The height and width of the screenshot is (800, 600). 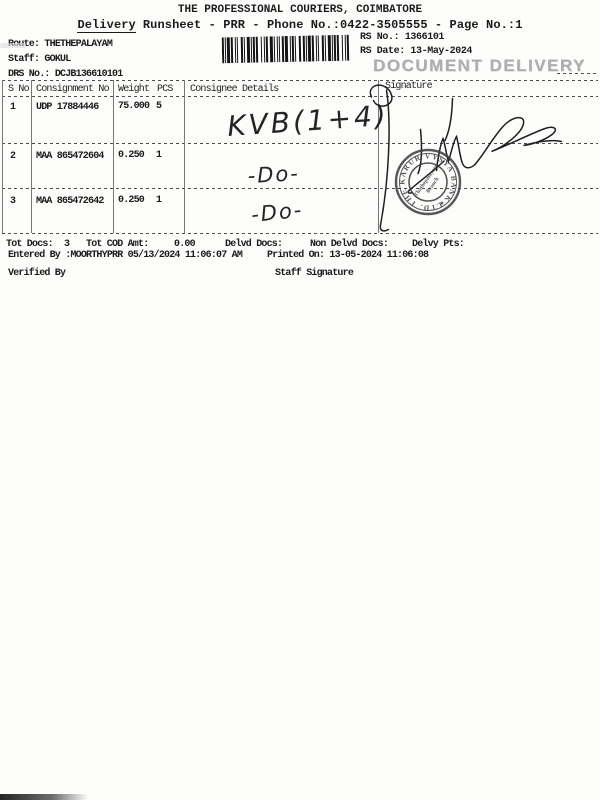 I want to click on row3-consignee-note-handwriting: -Do-, so click(x=277, y=212).